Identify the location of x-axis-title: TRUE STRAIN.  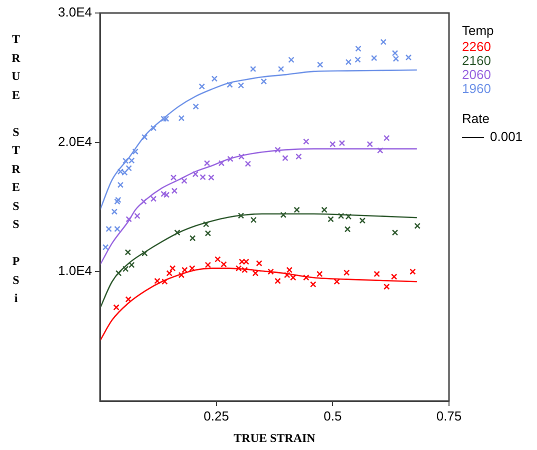
(275, 437).